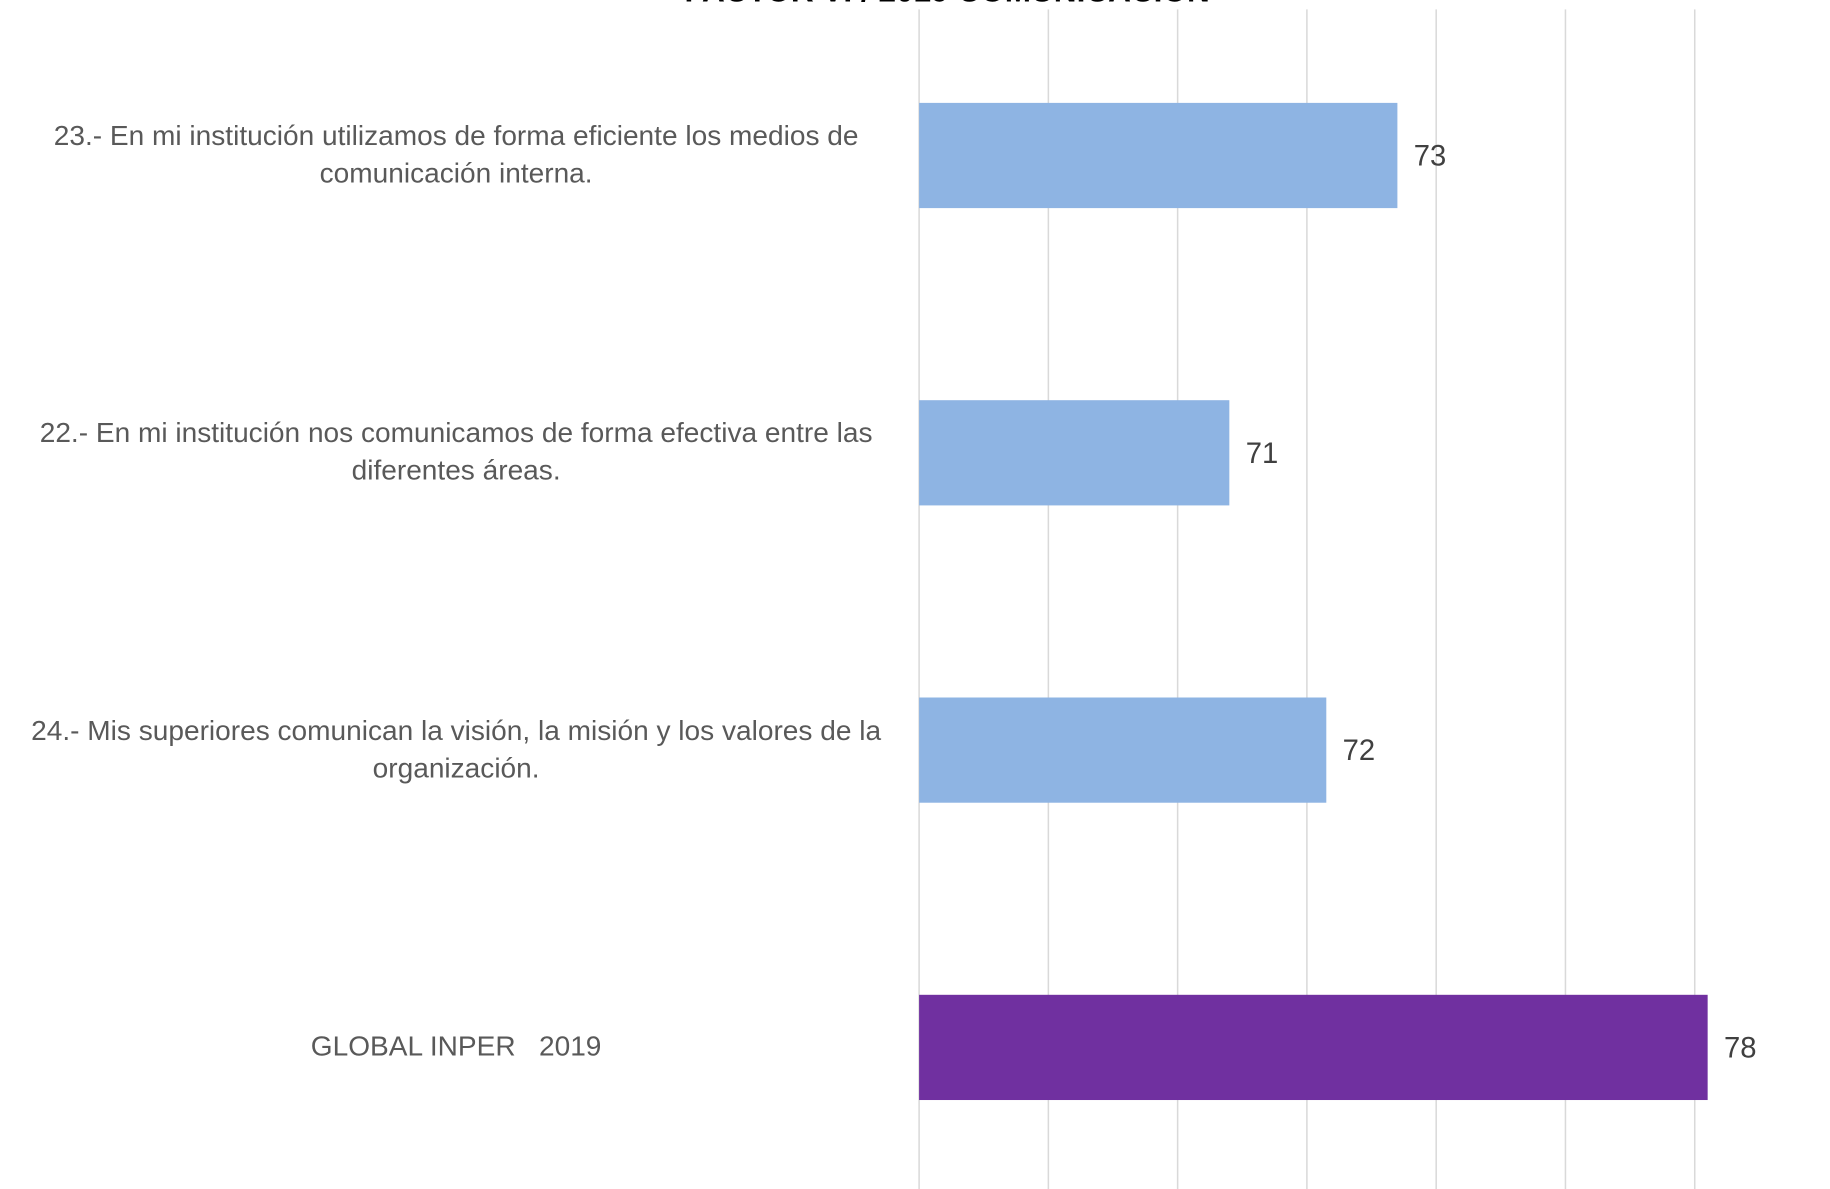 This screenshot has width=1830, height=1189. Describe the element at coordinates (1359, 751) in the screenshot. I see `value-label: 72` at that location.